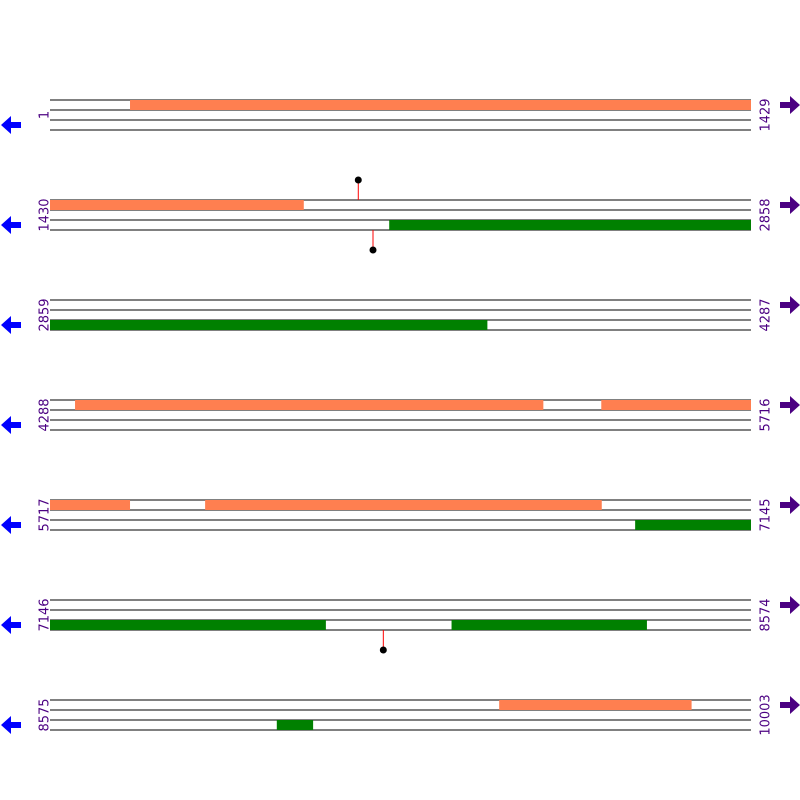 The width and height of the screenshot is (800, 800). I want to click on sequence-row: 1 1429, so click(400, 115).